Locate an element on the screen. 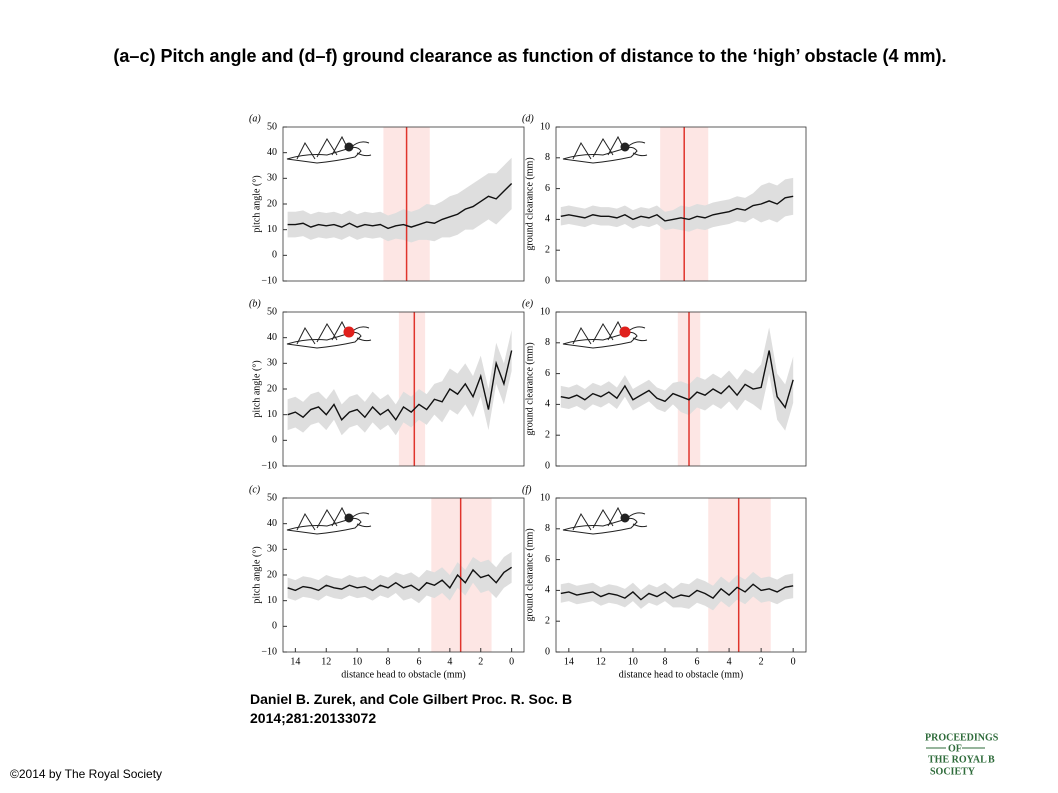  logo-text: B is located at coordinates (991, 759).